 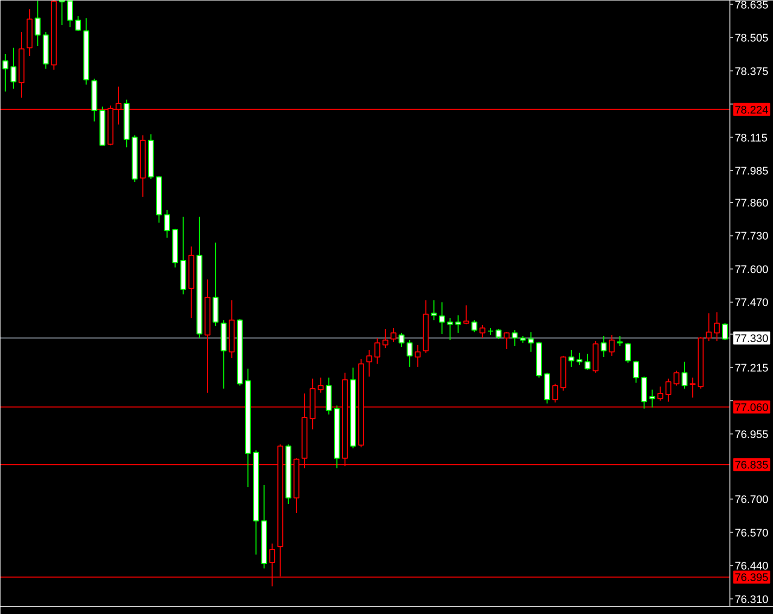 I want to click on y-tick-label: 77.470, so click(x=751, y=303).